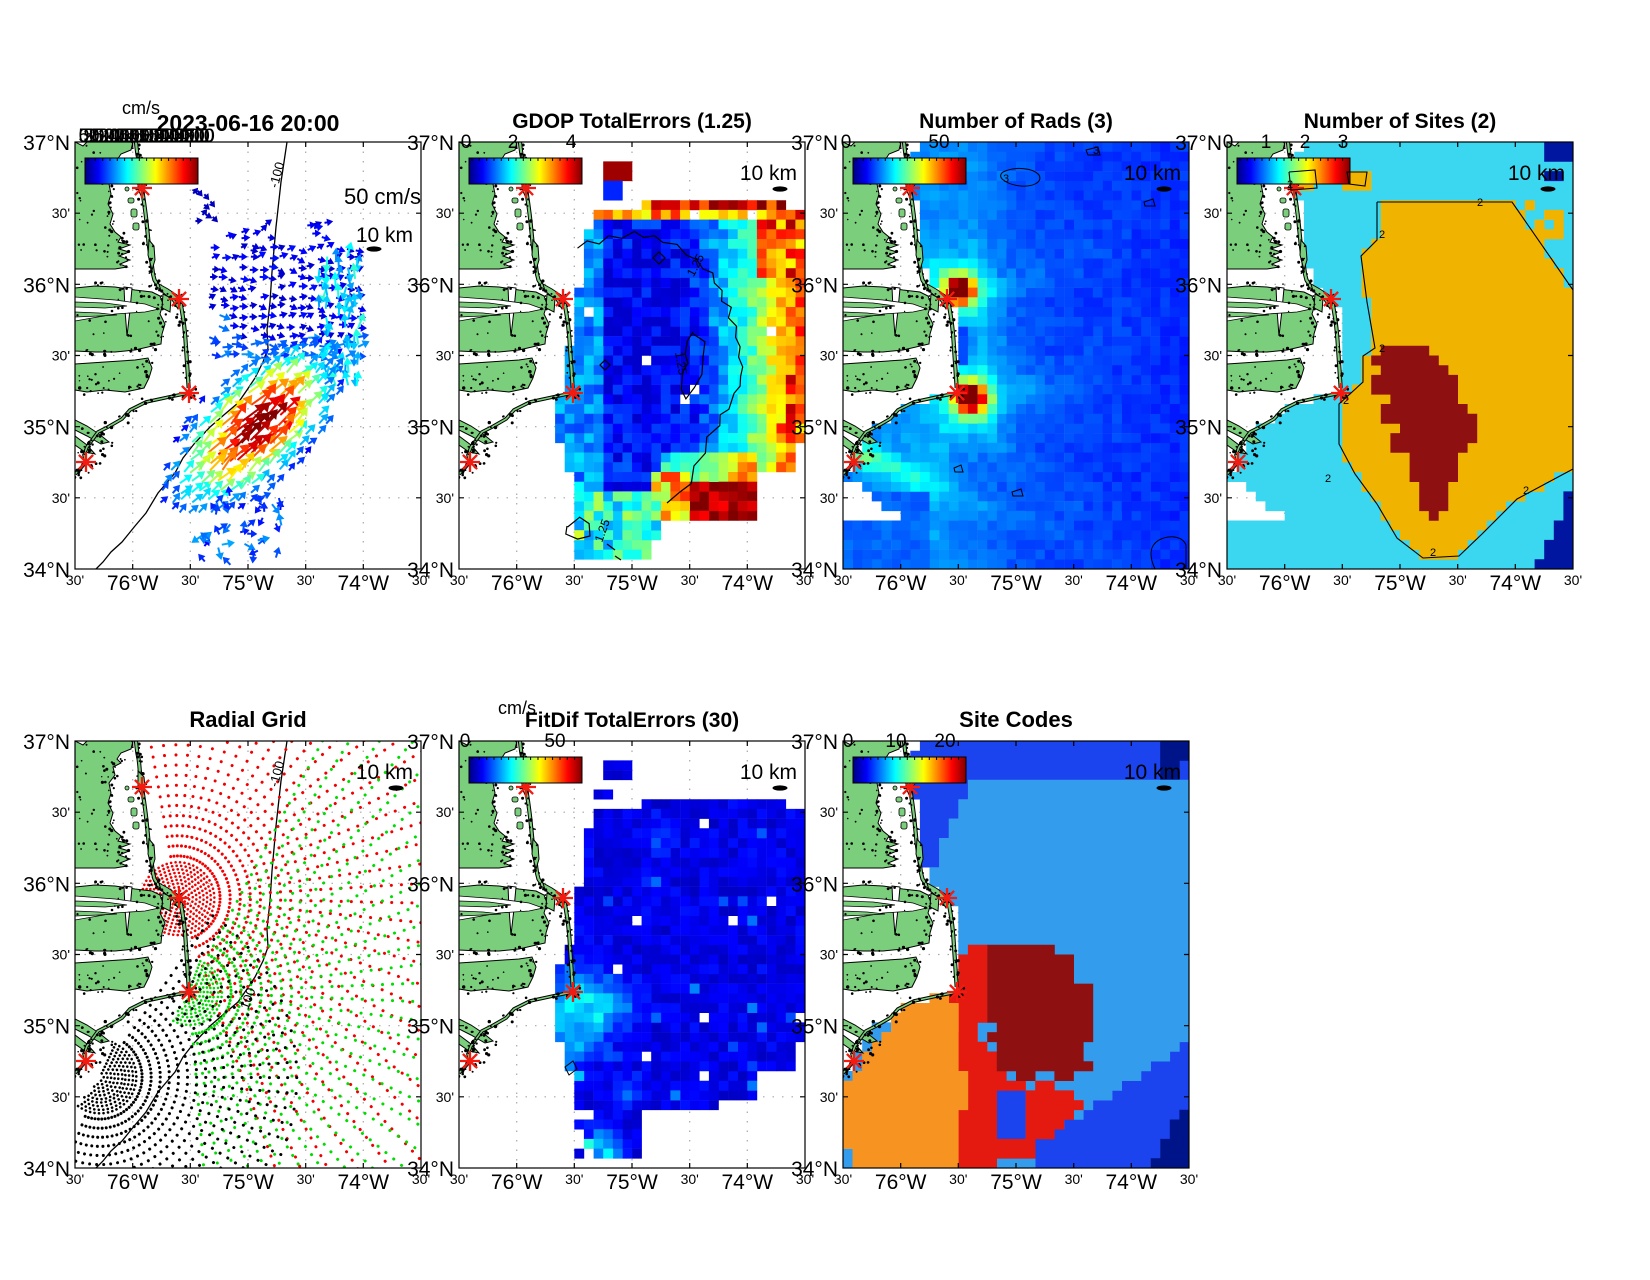  What do you see at coordinates (632, 720) in the screenshot?
I see `svg-text: FitDif TotalErrors (30)` at bounding box center [632, 720].